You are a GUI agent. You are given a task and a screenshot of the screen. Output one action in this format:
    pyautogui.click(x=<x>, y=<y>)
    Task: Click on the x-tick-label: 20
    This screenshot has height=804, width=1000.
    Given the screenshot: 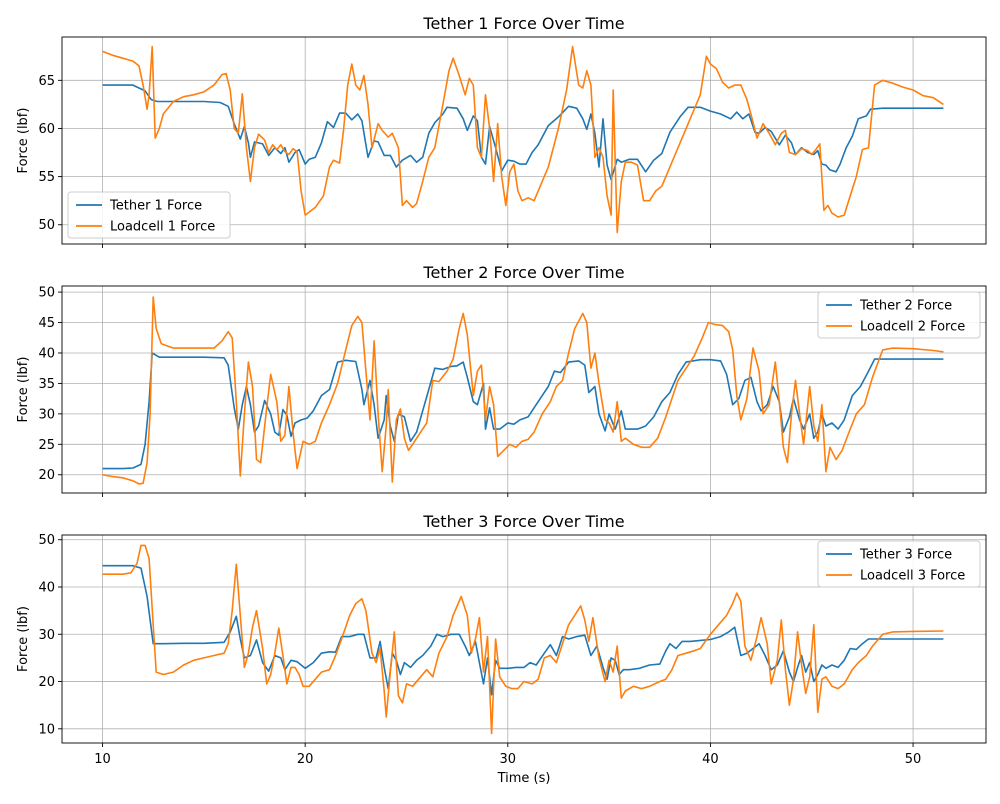 What is the action you would take?
    pyautogui.click(x=305, y=759)
    